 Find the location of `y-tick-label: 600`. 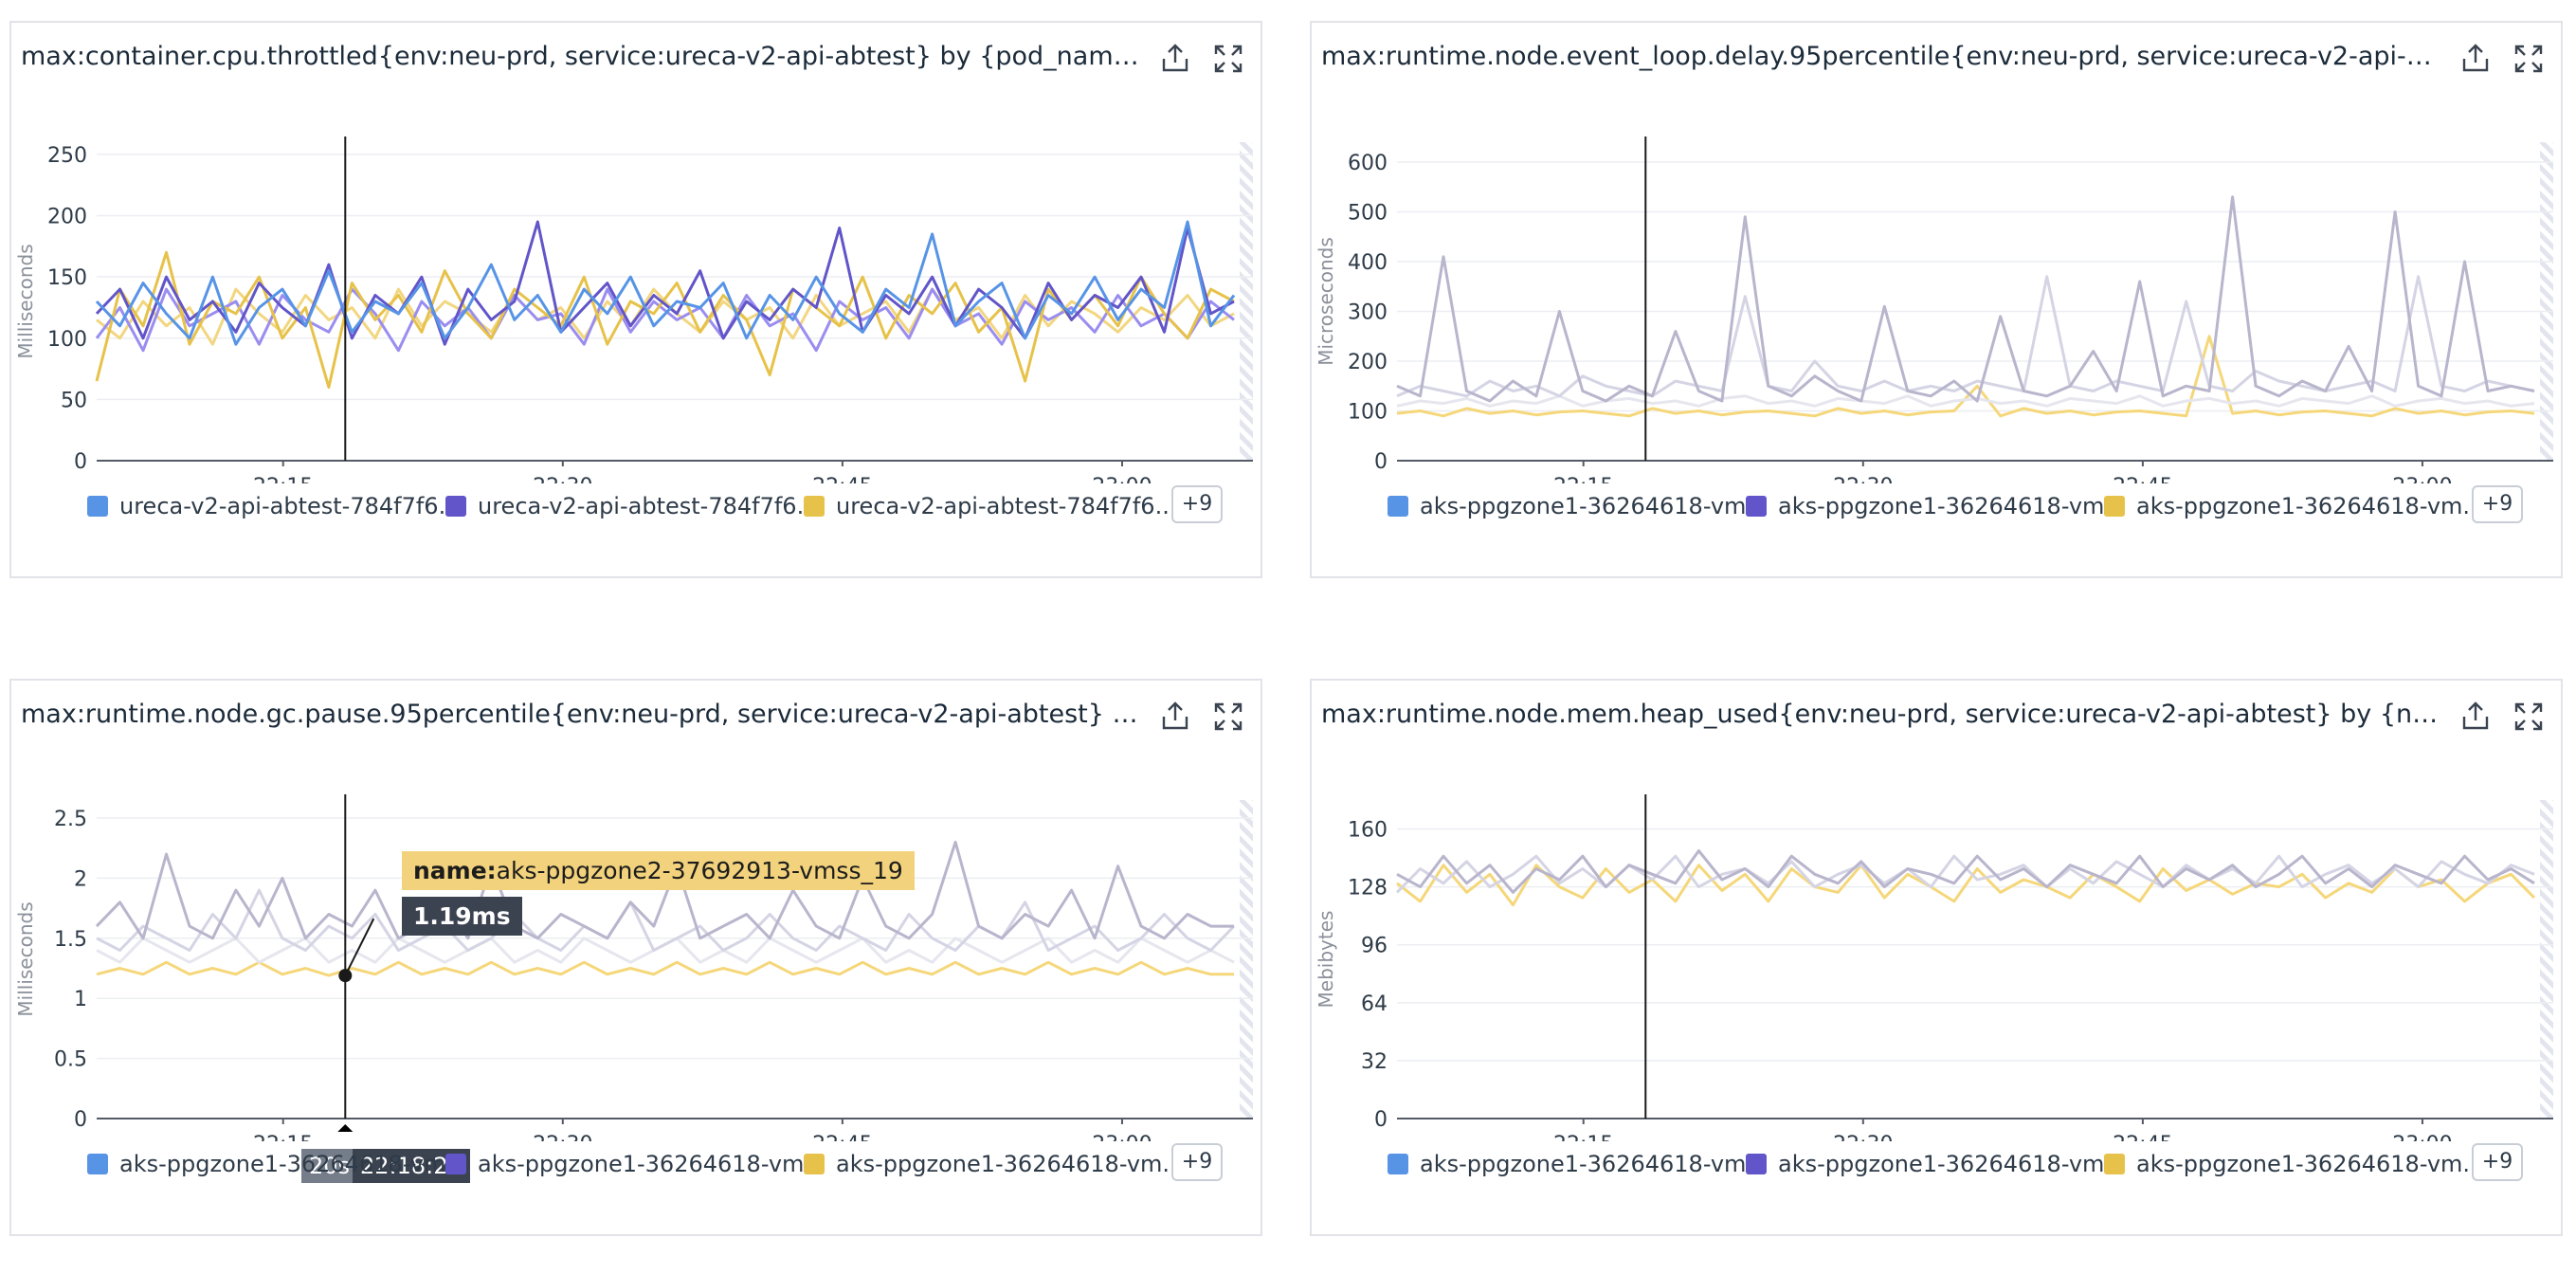

y-tick-label: 600 is located at coordinates (1368, 163).